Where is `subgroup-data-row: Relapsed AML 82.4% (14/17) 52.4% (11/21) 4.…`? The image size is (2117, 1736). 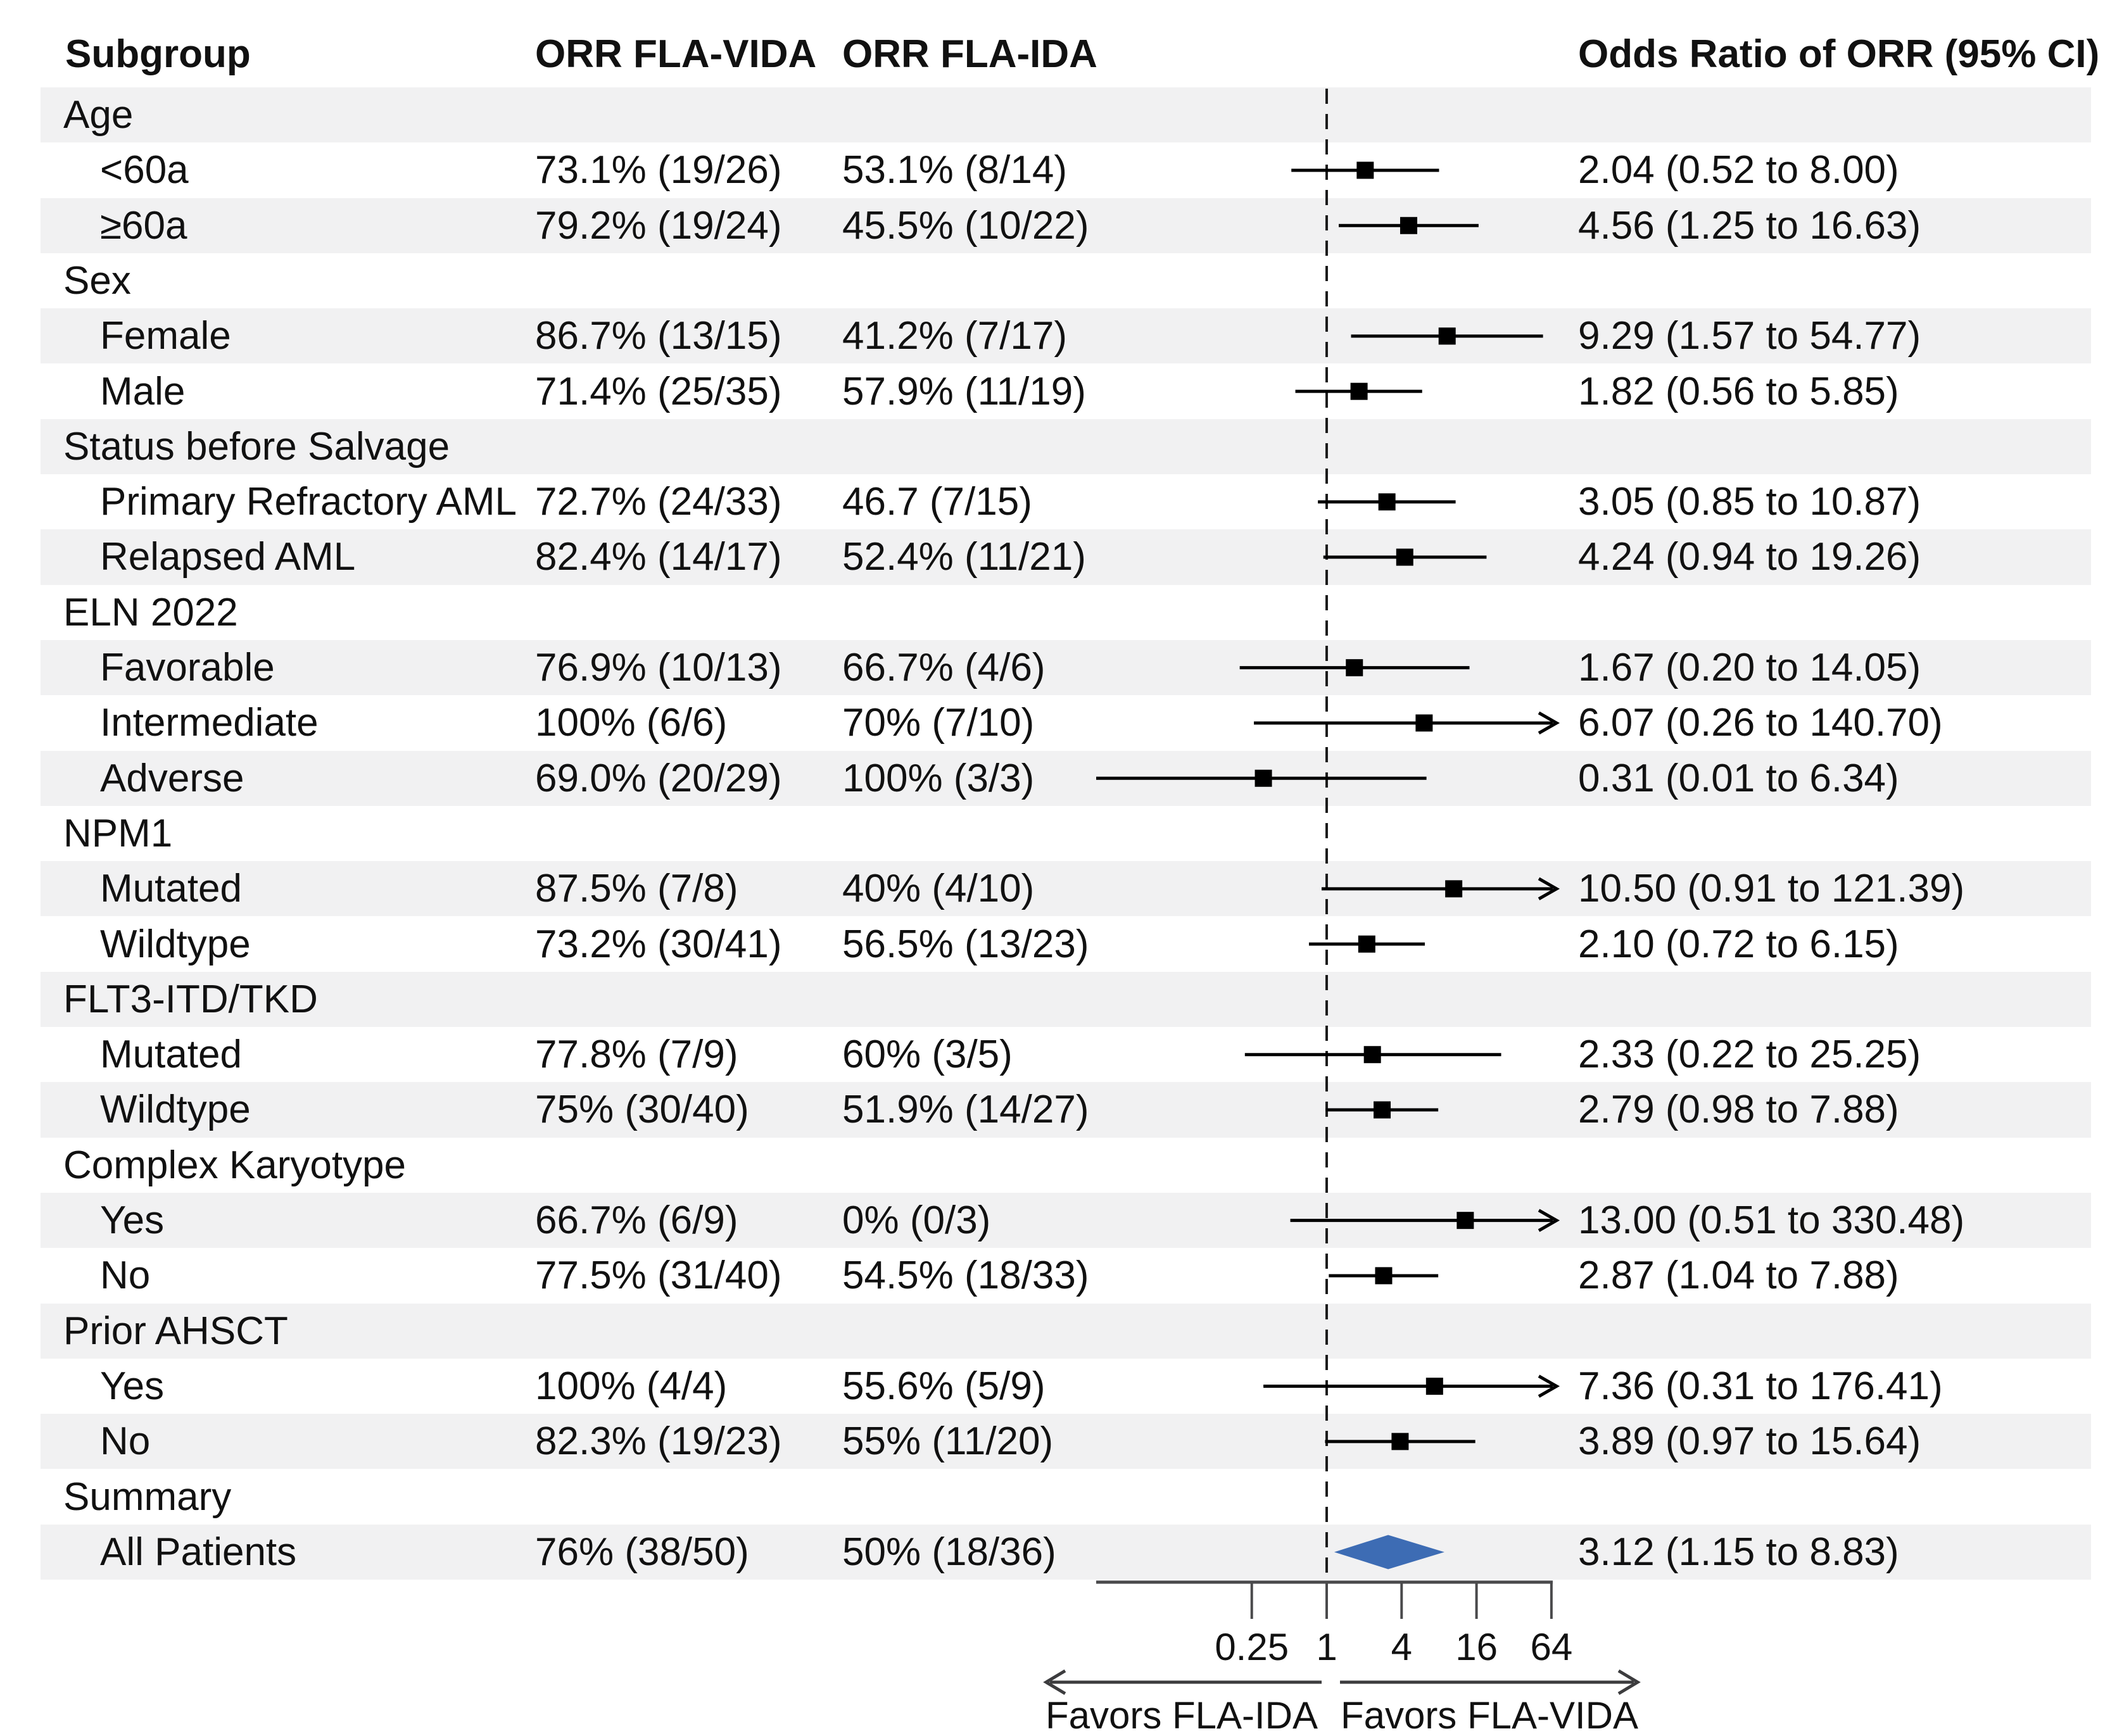 subgroup-data-row: Relapsed AML 82.4% (14/17) 52.4% (11/21) 4.… is located at coordinates (1066, 557).